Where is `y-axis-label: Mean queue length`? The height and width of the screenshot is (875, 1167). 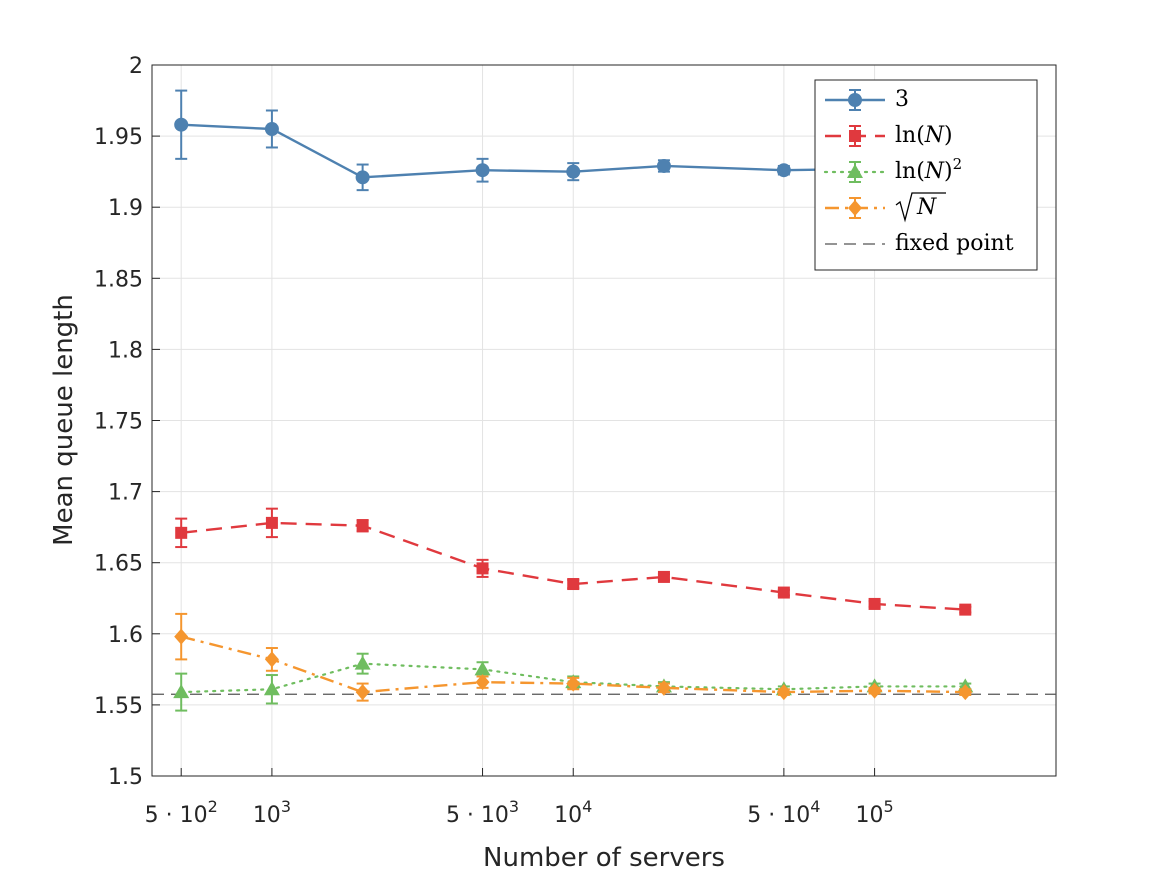
y-axis-label: Mean queue length is located at coordinates (64, 420).